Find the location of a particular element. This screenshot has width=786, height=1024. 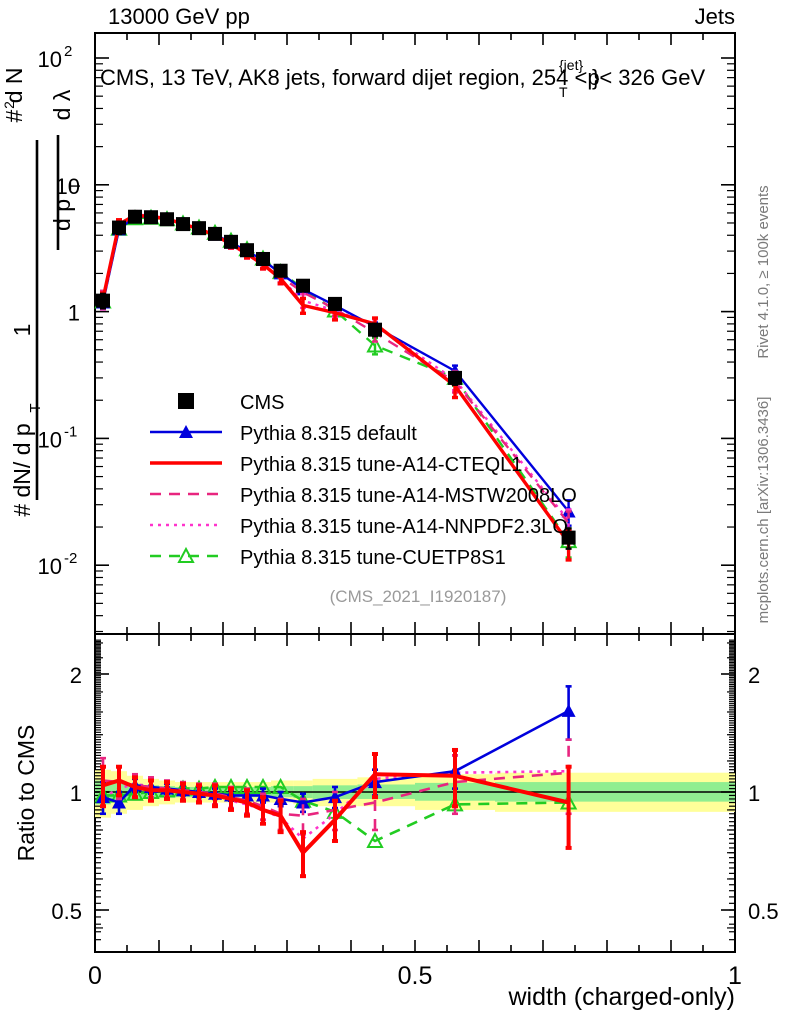

legend-label: CMS is located at coordinates (262, 403).